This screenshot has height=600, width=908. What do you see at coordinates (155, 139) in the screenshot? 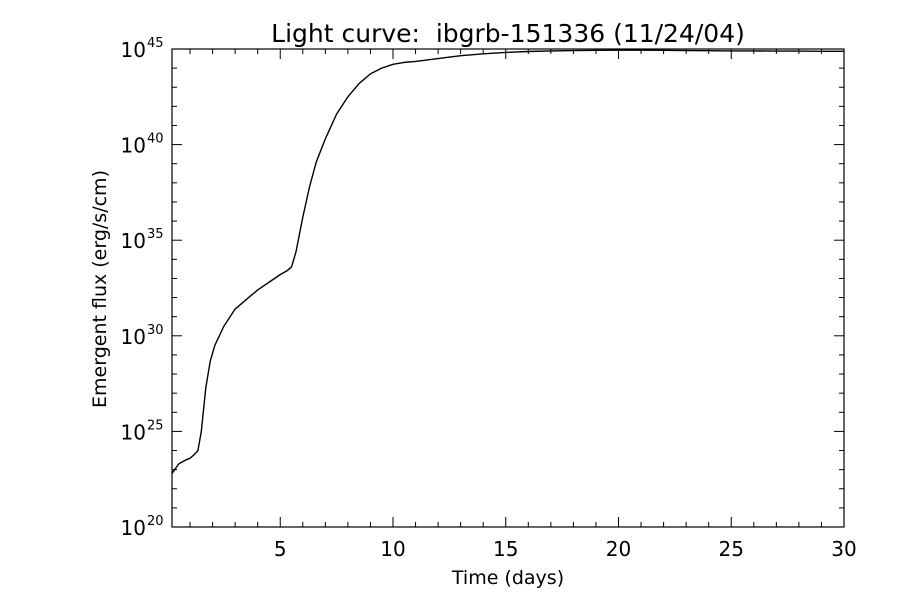
I see `y-tick-exponent: 40` at bounding box center [155, 139].